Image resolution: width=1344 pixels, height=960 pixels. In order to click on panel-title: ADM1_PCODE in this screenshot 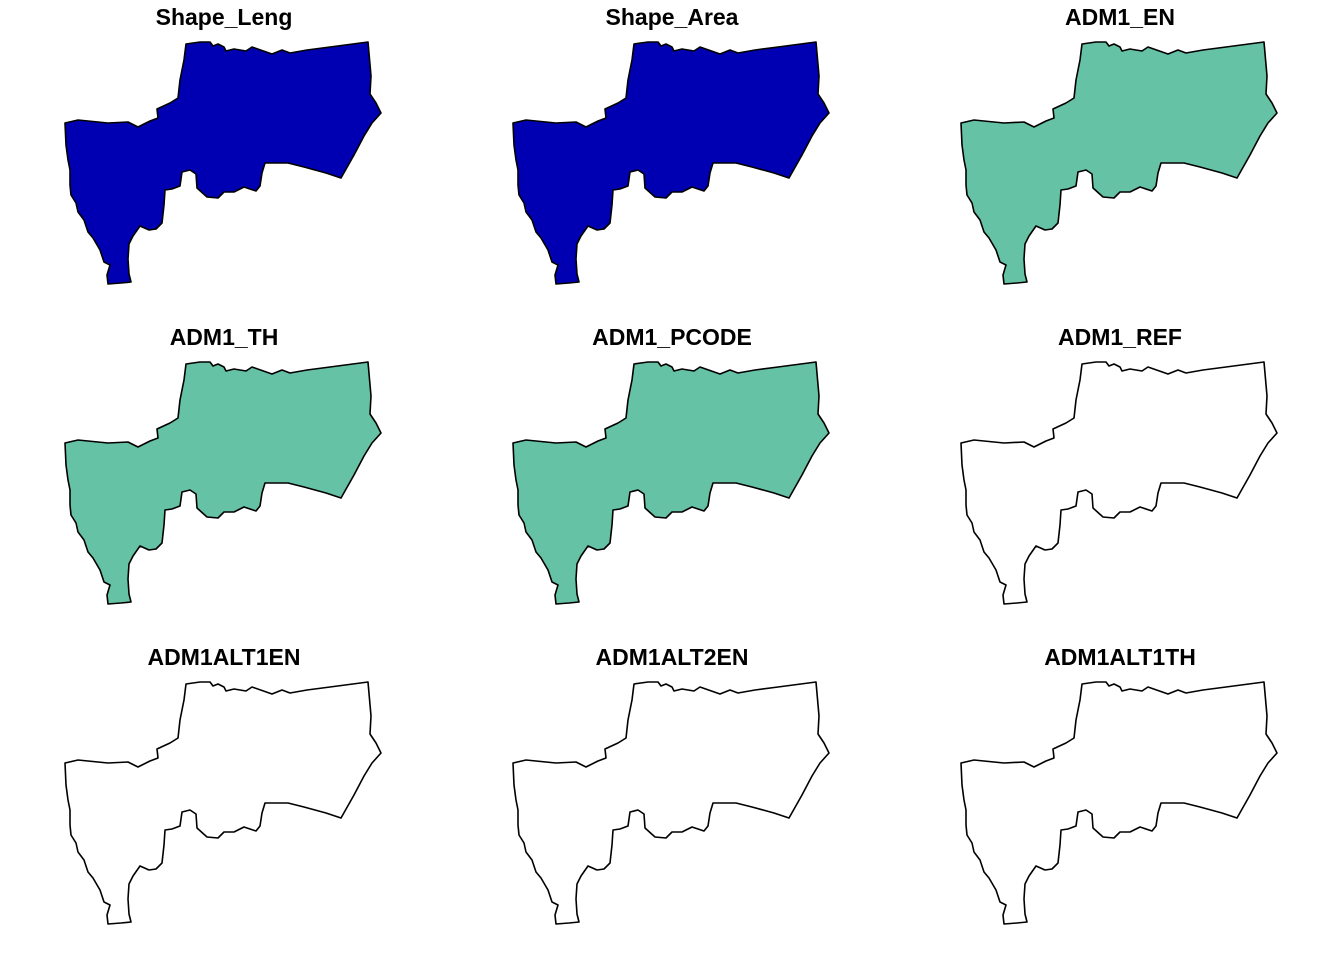, I will do `click(672, 337)`.